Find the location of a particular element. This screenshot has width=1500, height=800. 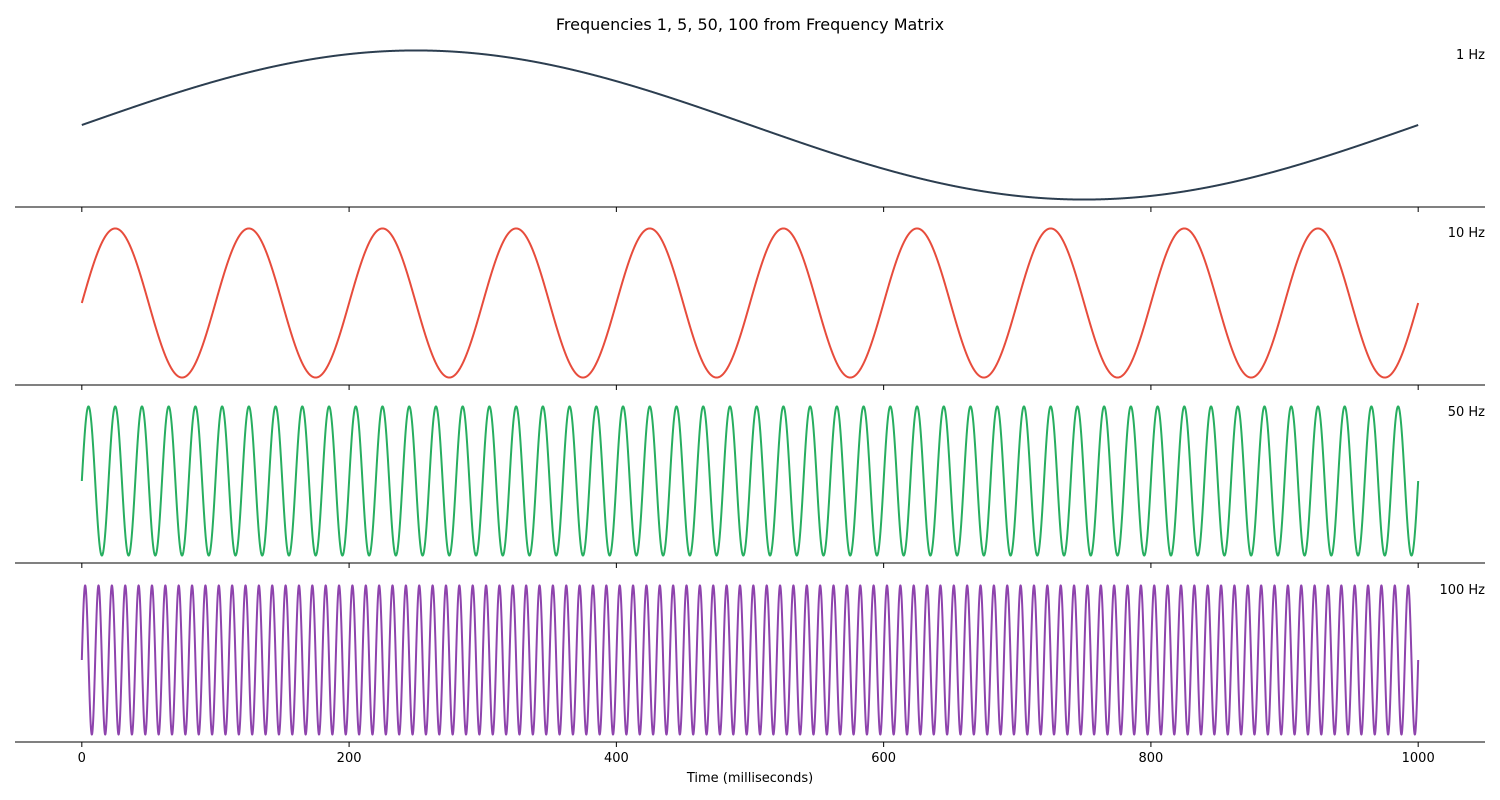

x-tick-label: 200 is located at coordinates (349, 758).